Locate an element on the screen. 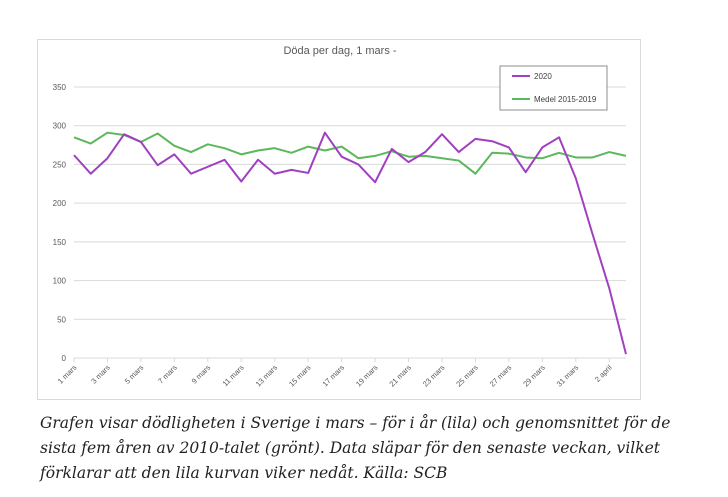 The height and width of the screenshot is (497, 728). legend: 2020 Medel 2015-2019 is located at coordinates (553, 88).